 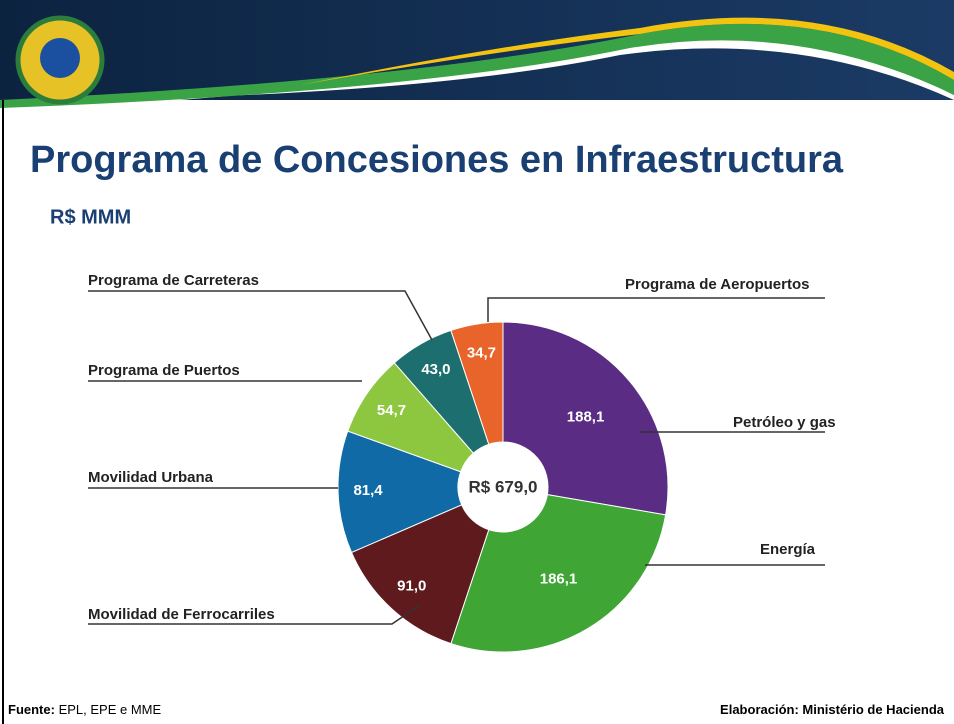 What do you see at coordinates (368, 490) in the screenshot?
I see `value-label: 81,4` at bounding box center [368, 490].